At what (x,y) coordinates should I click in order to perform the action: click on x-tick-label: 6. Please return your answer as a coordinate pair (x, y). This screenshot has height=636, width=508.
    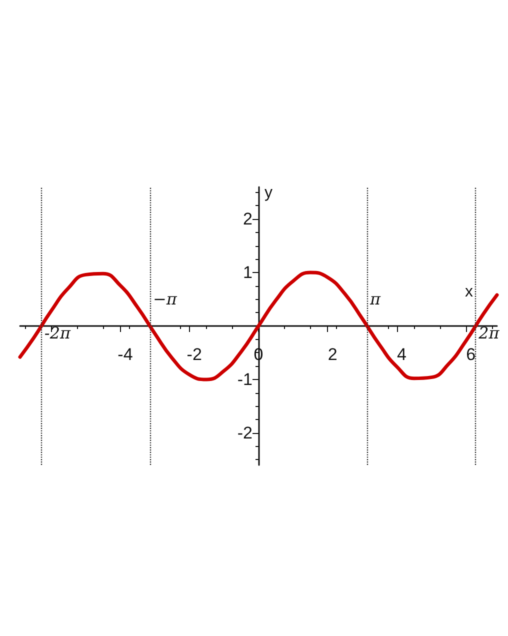
    Looking at the image, I should click on (471, 354).